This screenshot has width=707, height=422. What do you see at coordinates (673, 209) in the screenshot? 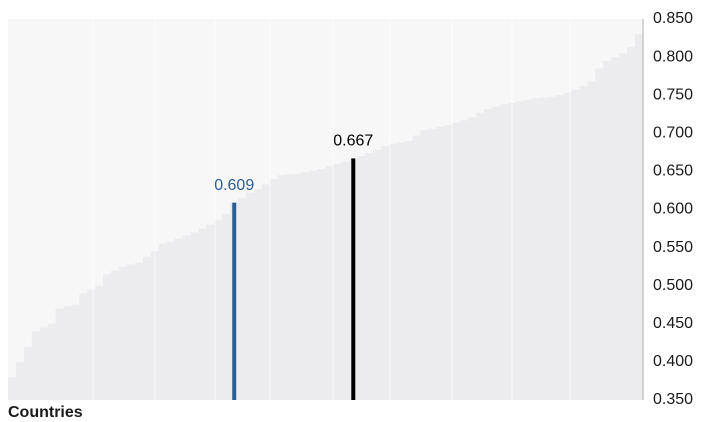
I see `y-tick-label: 0.600` at bounding box center [673, 209].